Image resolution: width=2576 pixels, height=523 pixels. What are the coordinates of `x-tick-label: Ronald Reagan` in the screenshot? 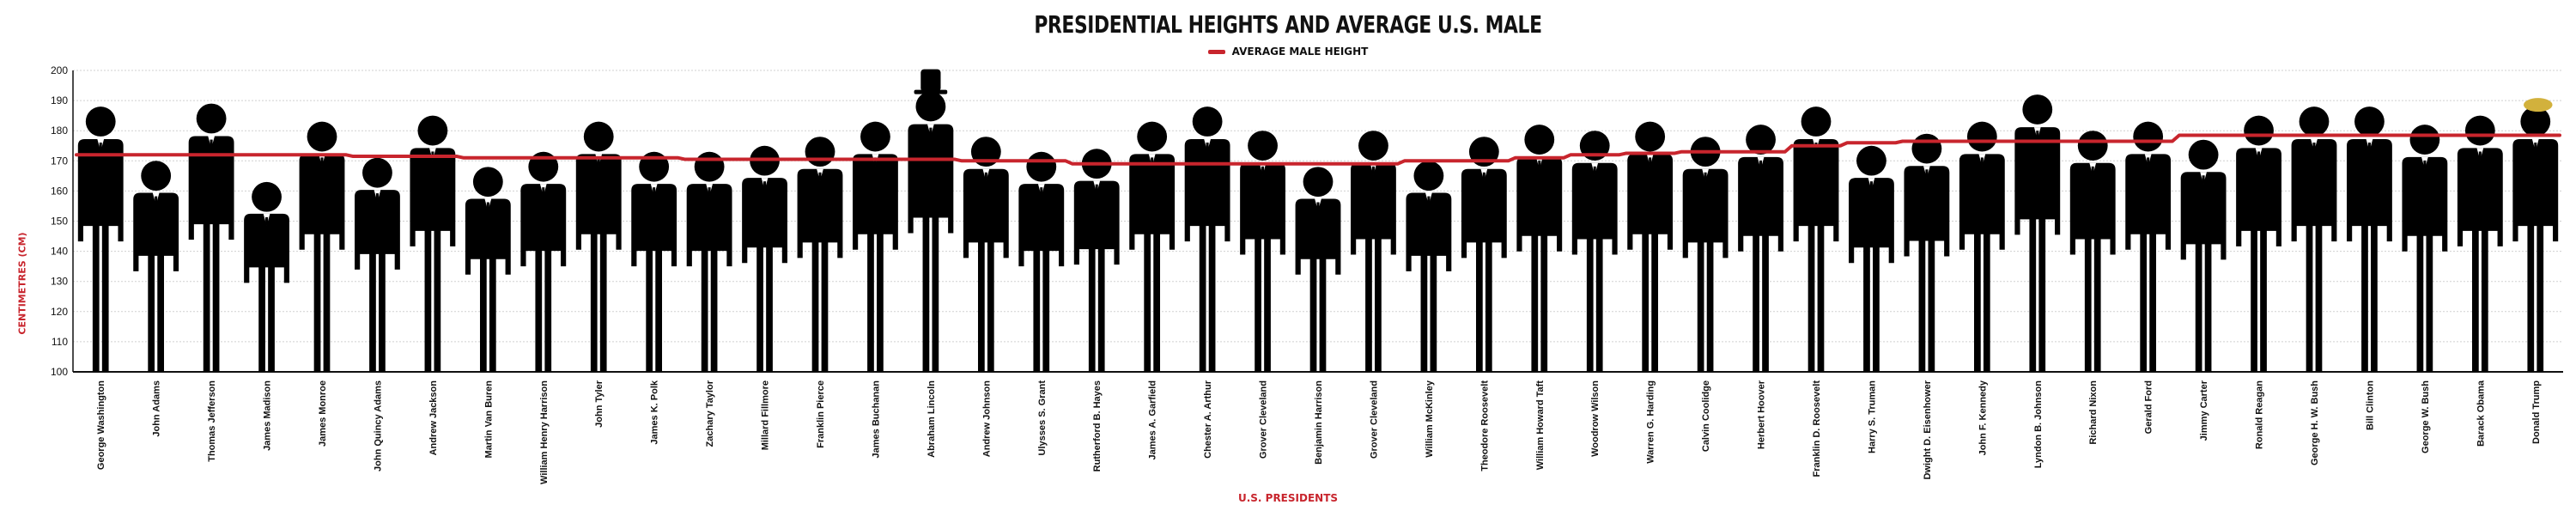 It's located at (2260, 414).